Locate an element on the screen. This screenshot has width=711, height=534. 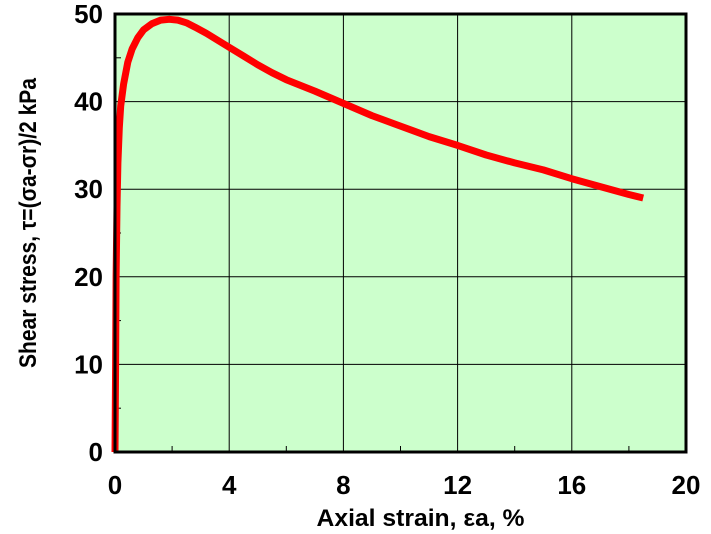
x-tick-label: 0 is located at coordinates (115, 485).